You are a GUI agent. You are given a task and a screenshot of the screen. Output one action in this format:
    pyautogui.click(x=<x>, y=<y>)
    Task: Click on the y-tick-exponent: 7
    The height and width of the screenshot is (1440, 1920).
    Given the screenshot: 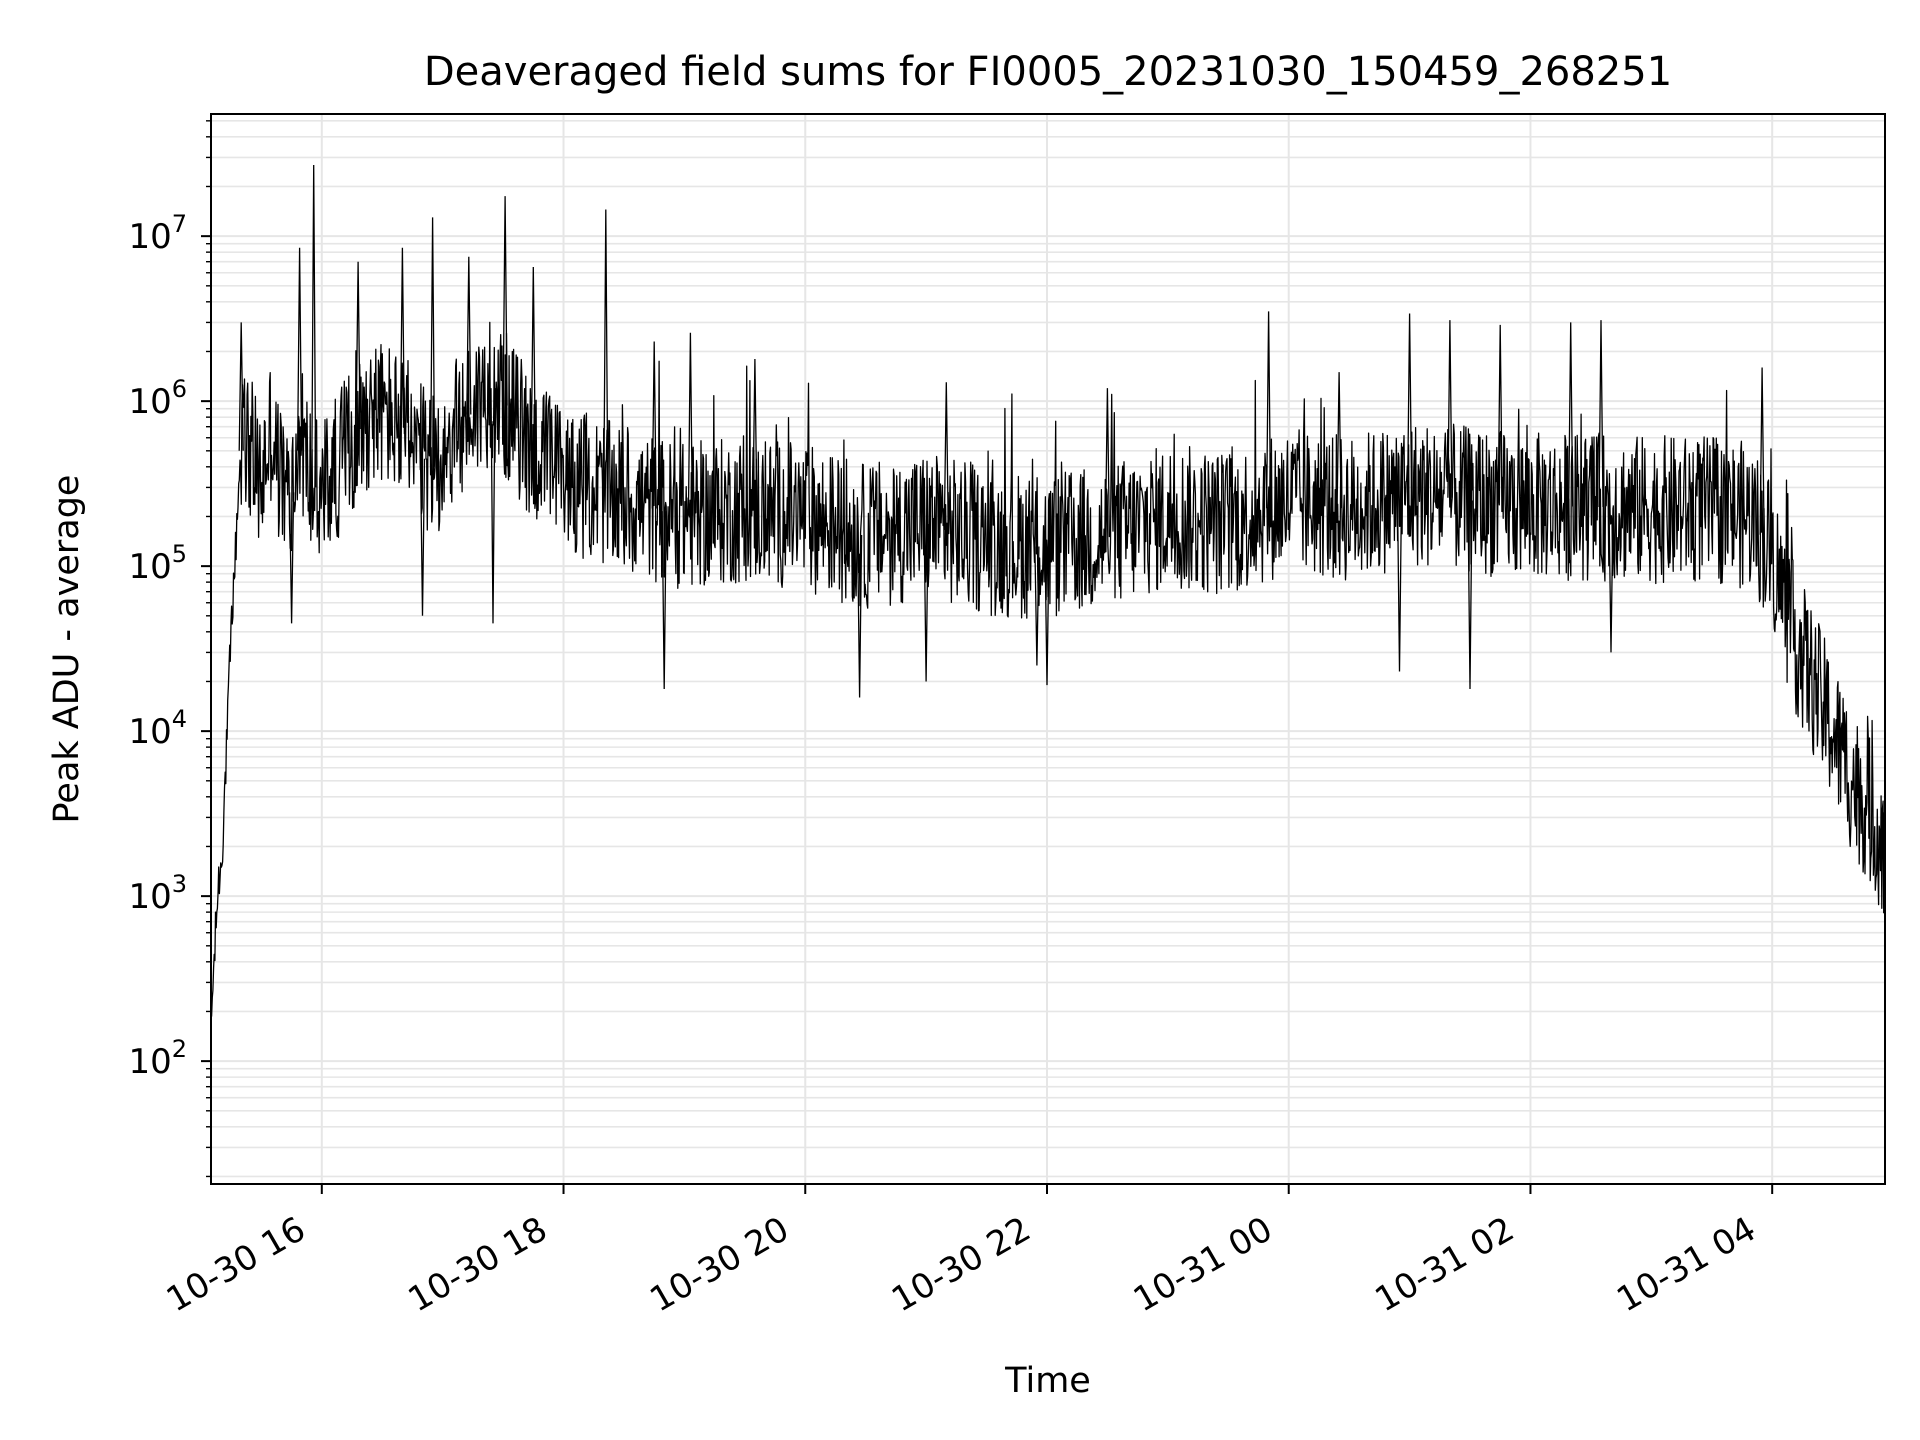 What is the action you would take?
    pyautogui.click(x=179, y=224)
    